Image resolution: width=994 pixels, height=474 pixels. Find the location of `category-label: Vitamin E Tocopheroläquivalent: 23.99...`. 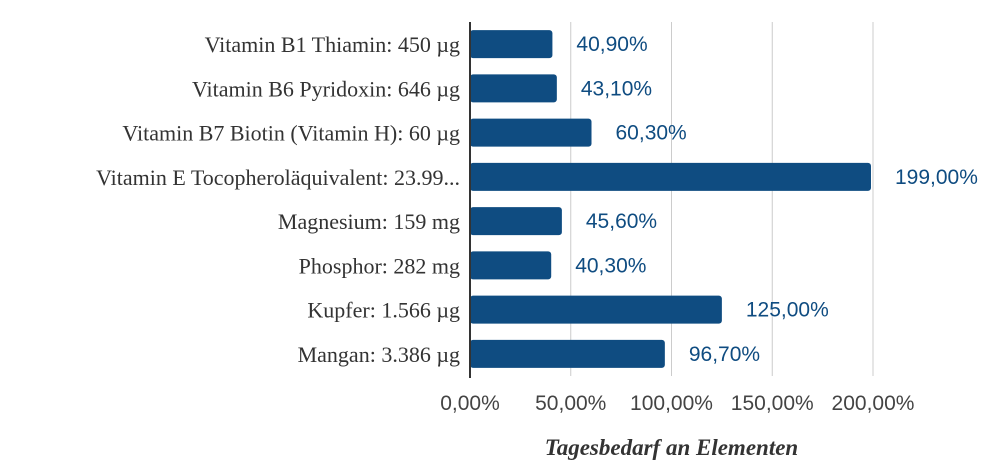

category-label: Vitamin E Tocopheroläquivalent: 23.99... is located at coordinates (278, 177).